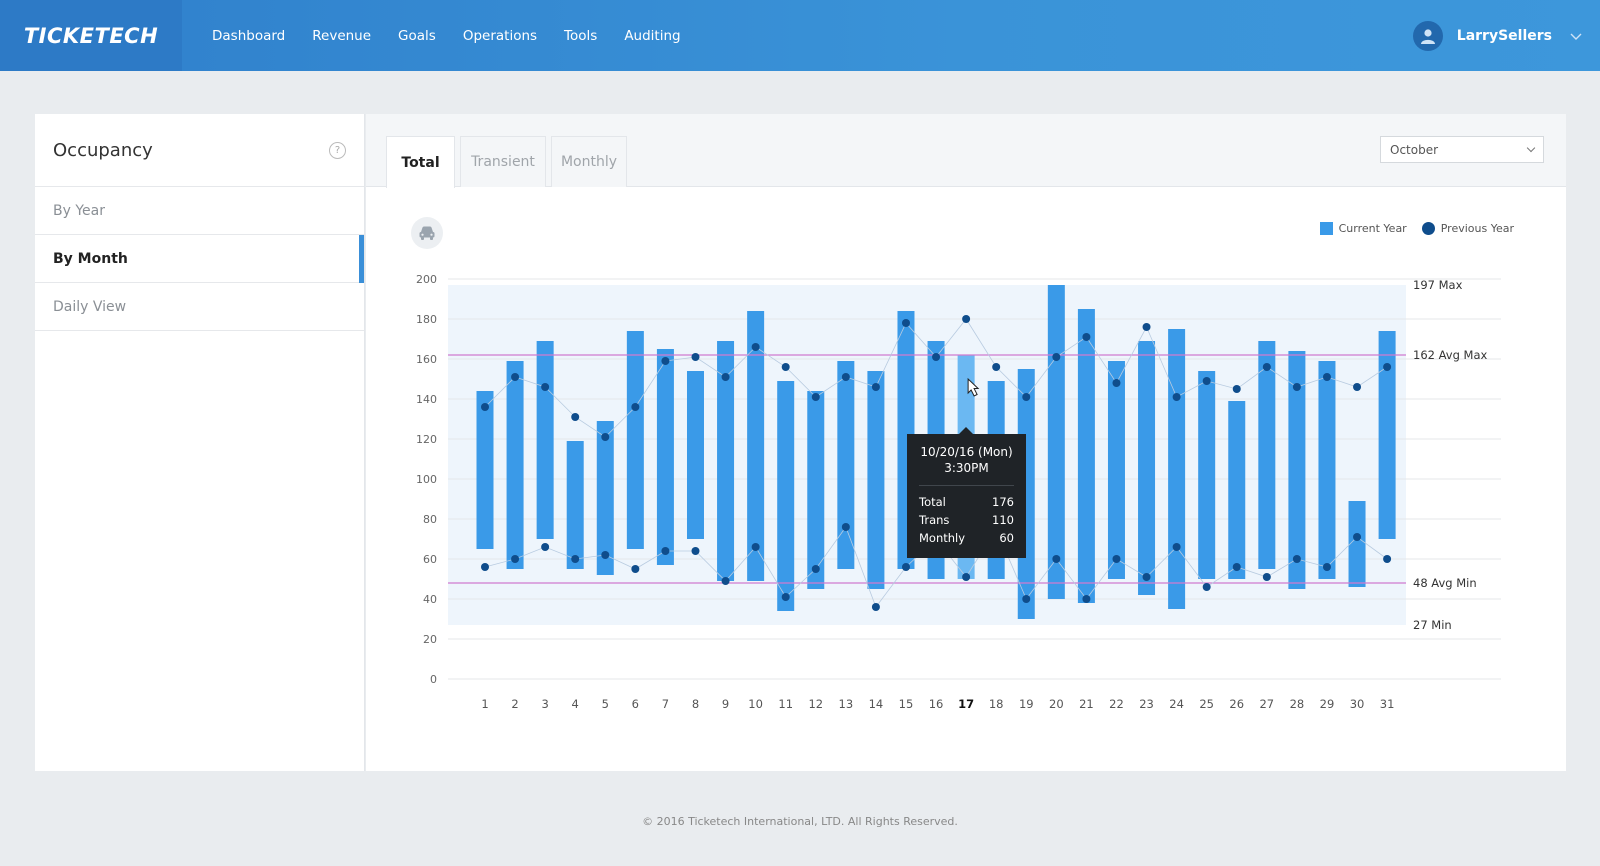 The width and height of the screenshot is (1600, 866). What do you see at coordinates (430, 639) in the screenshot?
I see `y-tick-label: 20` at bounding box center [430, 639].